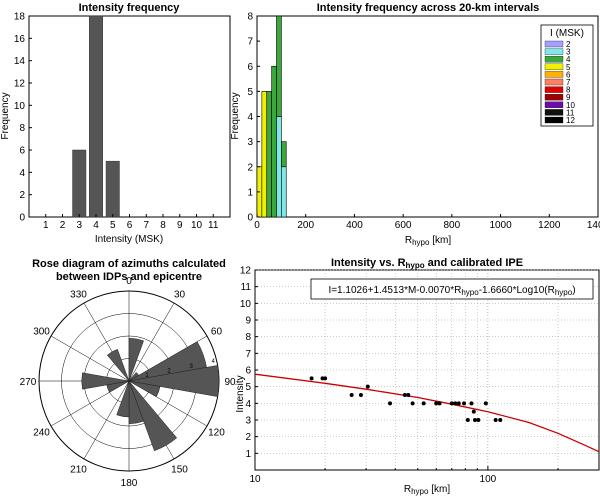 The width and height of the screenshot is (600, 498). Describe the element at coordinates (568, 67) in the screenshot. I see `legend-label: 5` at that location.